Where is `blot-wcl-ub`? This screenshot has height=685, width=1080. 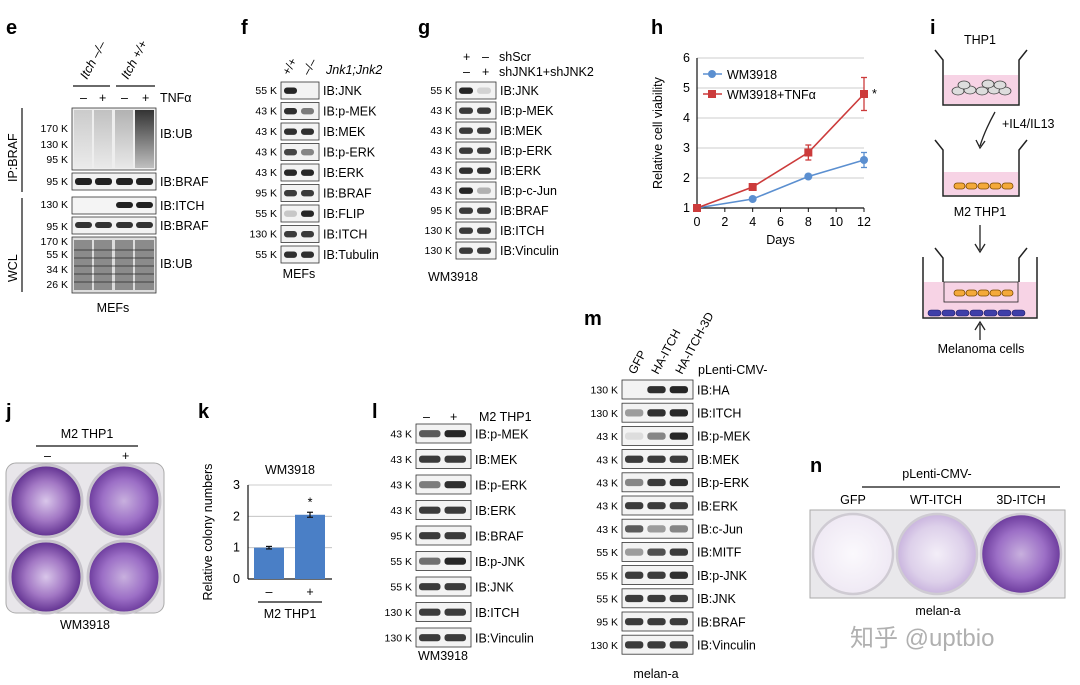
blot-wcl-ub is located at coordinates (114, 265).